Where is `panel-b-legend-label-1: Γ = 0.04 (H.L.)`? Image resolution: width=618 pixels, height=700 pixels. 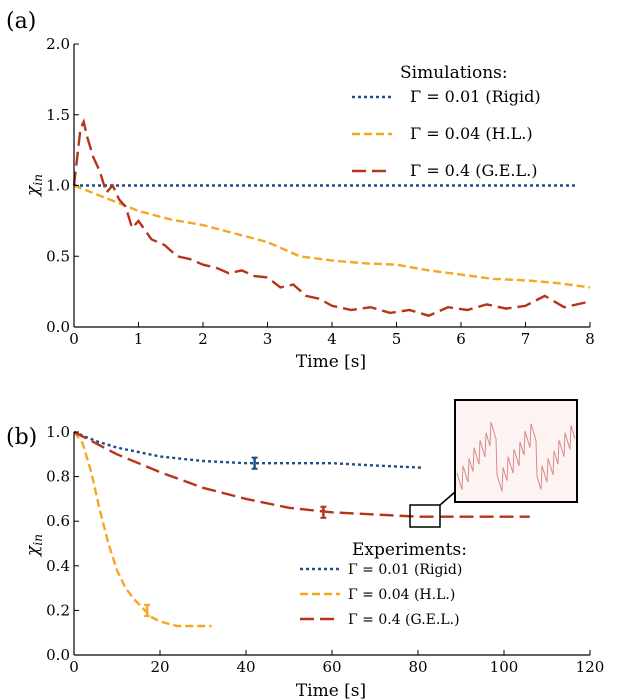 panel-b-legend-label-1: Γ = 0.04 (H.L.) is located at coordinates (401, 595).